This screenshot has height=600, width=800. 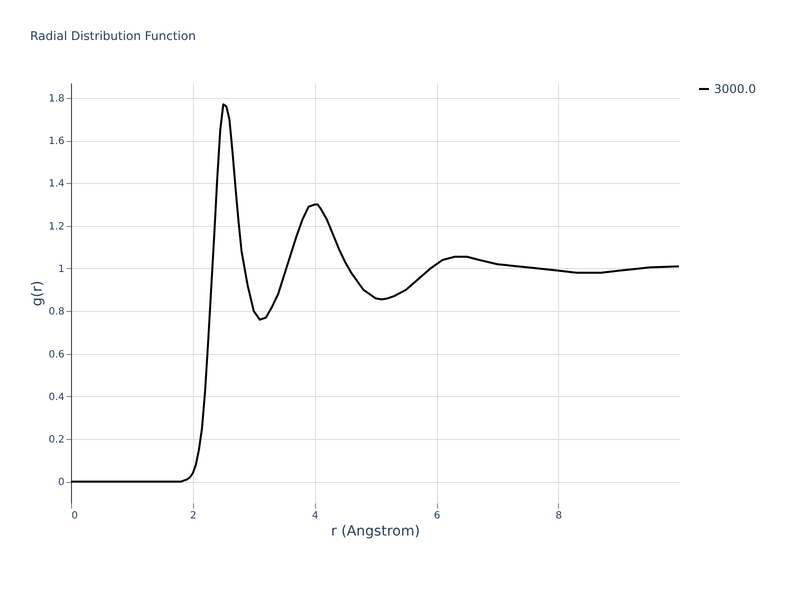 I want to click on y-tick-label: 1, so click(x=61, y=269).